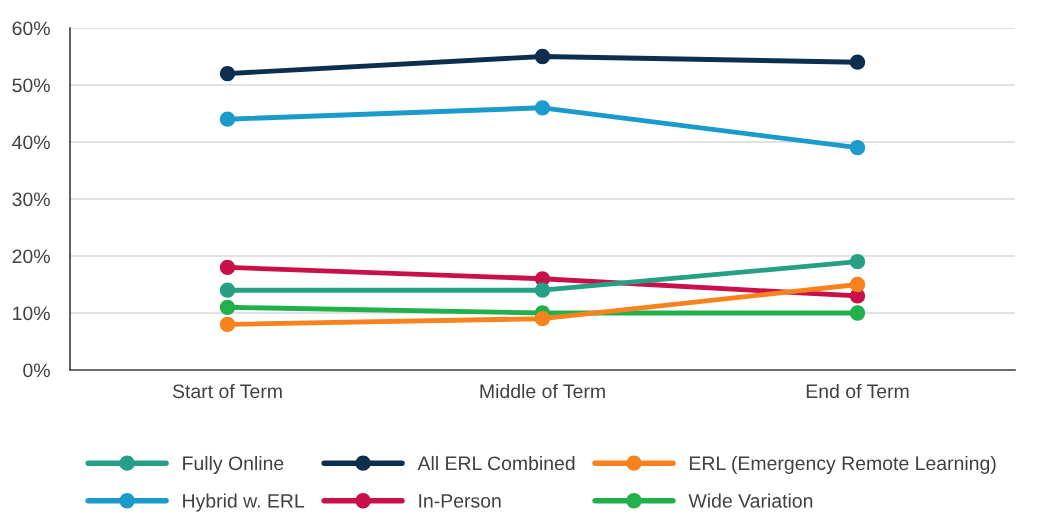 The width and height of the screenshot is (1037, 532). Describe the element at coordinates (31, 313) in the screenshot. I see `y-tick-label: 10%` at that location.